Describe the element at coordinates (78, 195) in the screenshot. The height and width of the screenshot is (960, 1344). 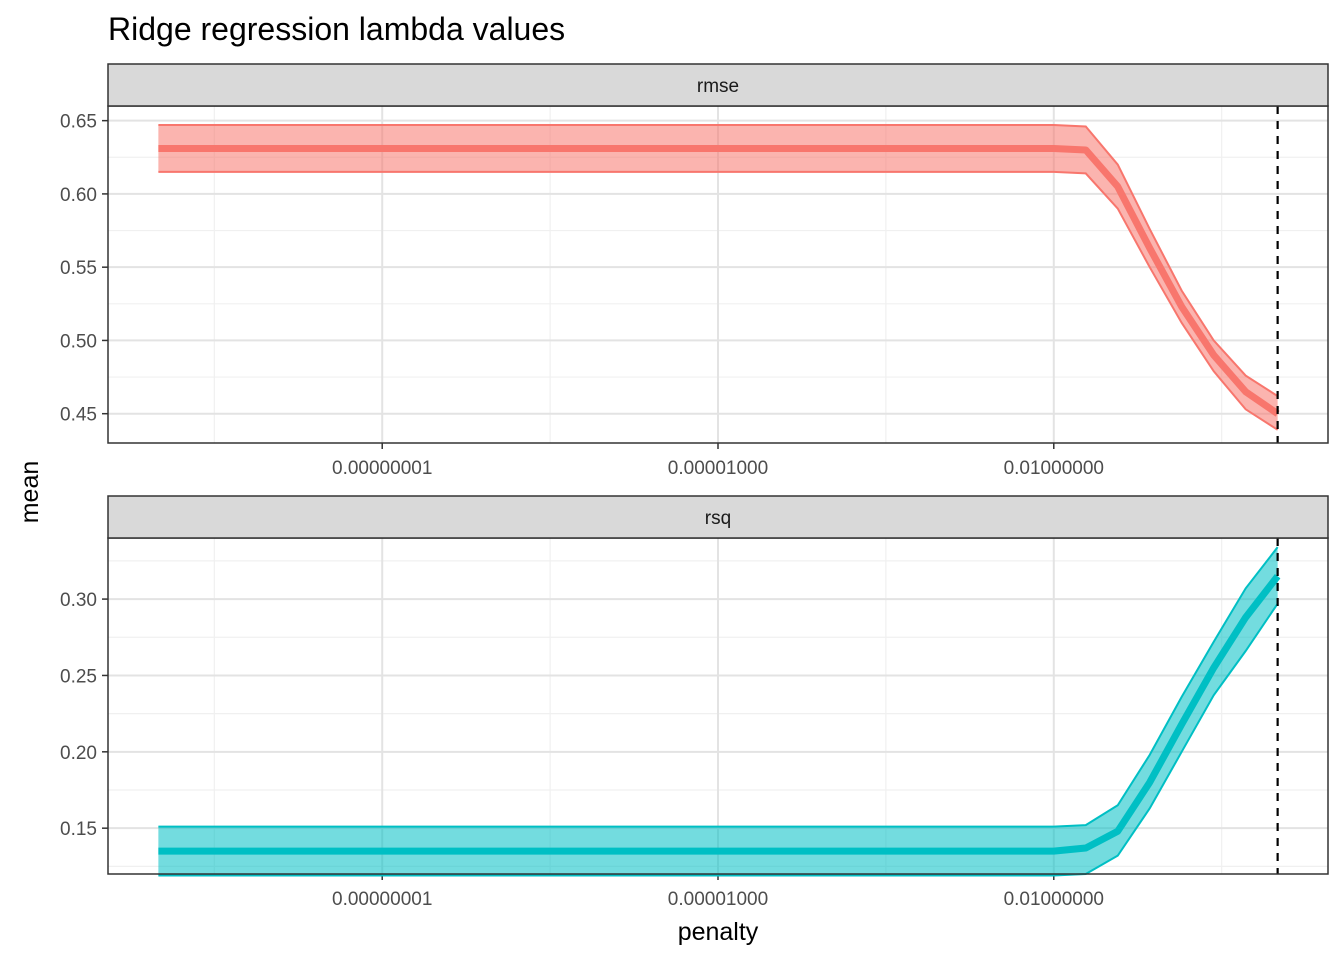
I see `y-tick-label: 0.60` at that location.